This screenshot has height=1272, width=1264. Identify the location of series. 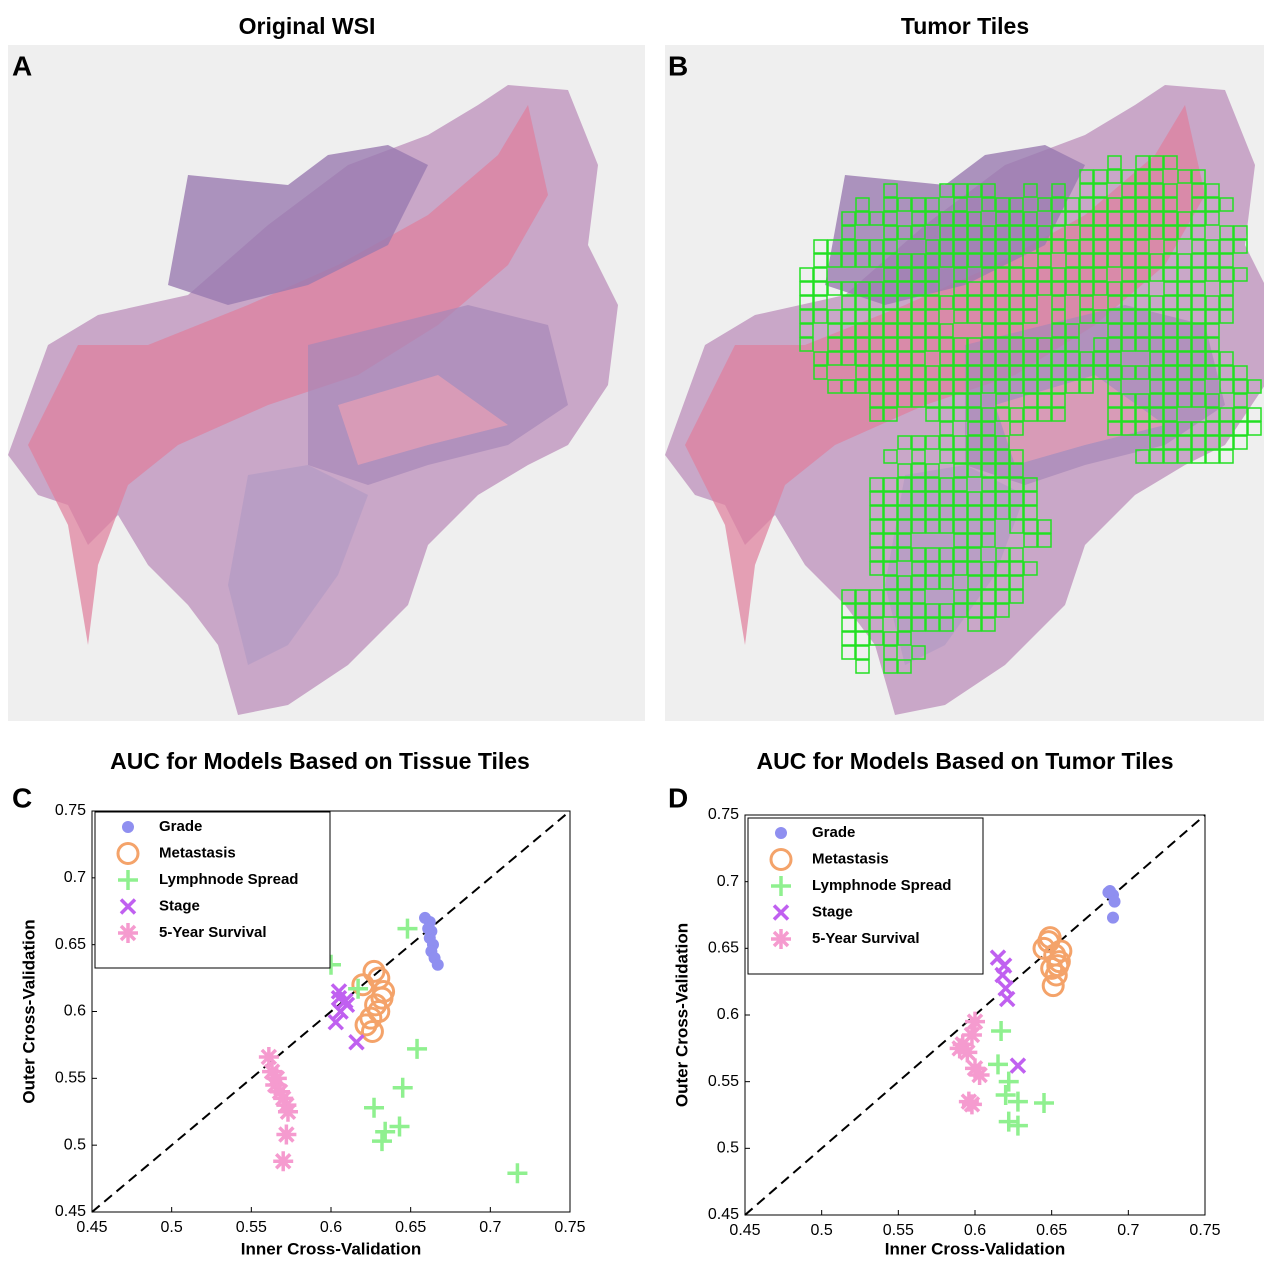
(424, 1051).